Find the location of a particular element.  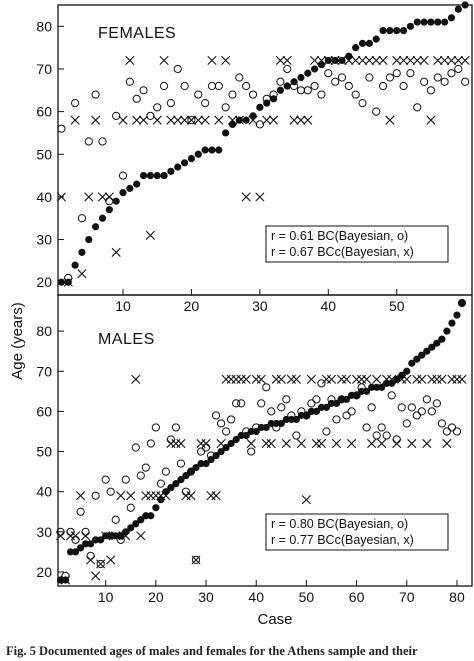

males-ytick-label: 50 is located at coordinates (44, 452).